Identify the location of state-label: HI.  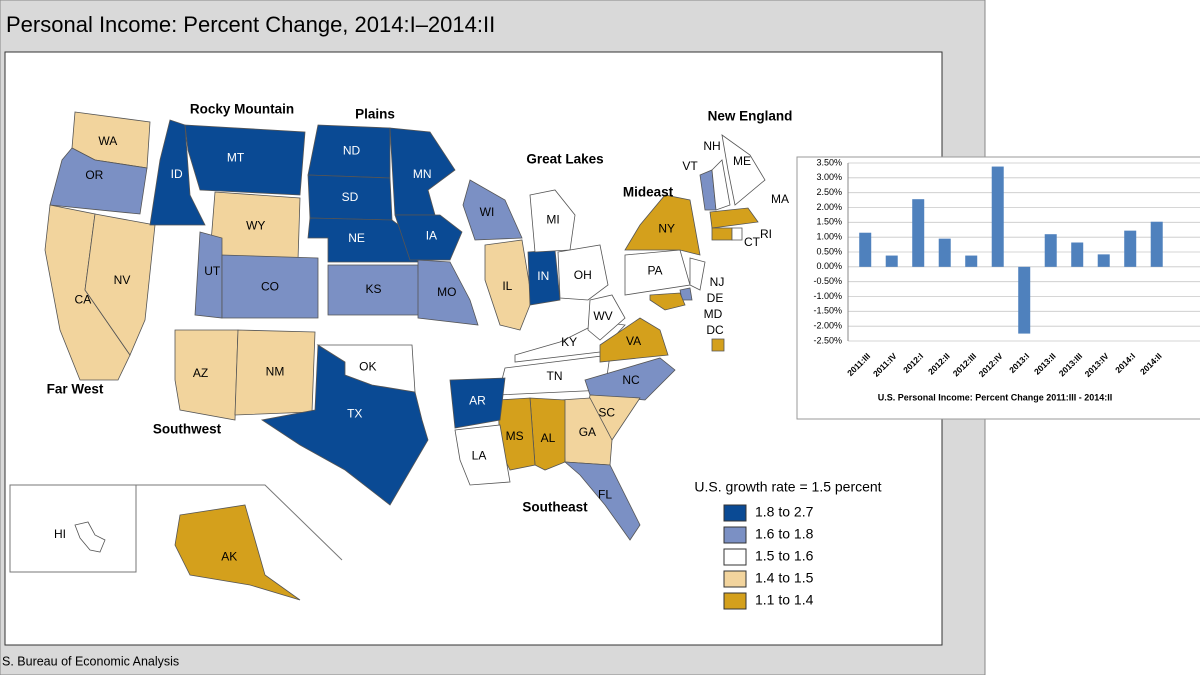
(60, 534).